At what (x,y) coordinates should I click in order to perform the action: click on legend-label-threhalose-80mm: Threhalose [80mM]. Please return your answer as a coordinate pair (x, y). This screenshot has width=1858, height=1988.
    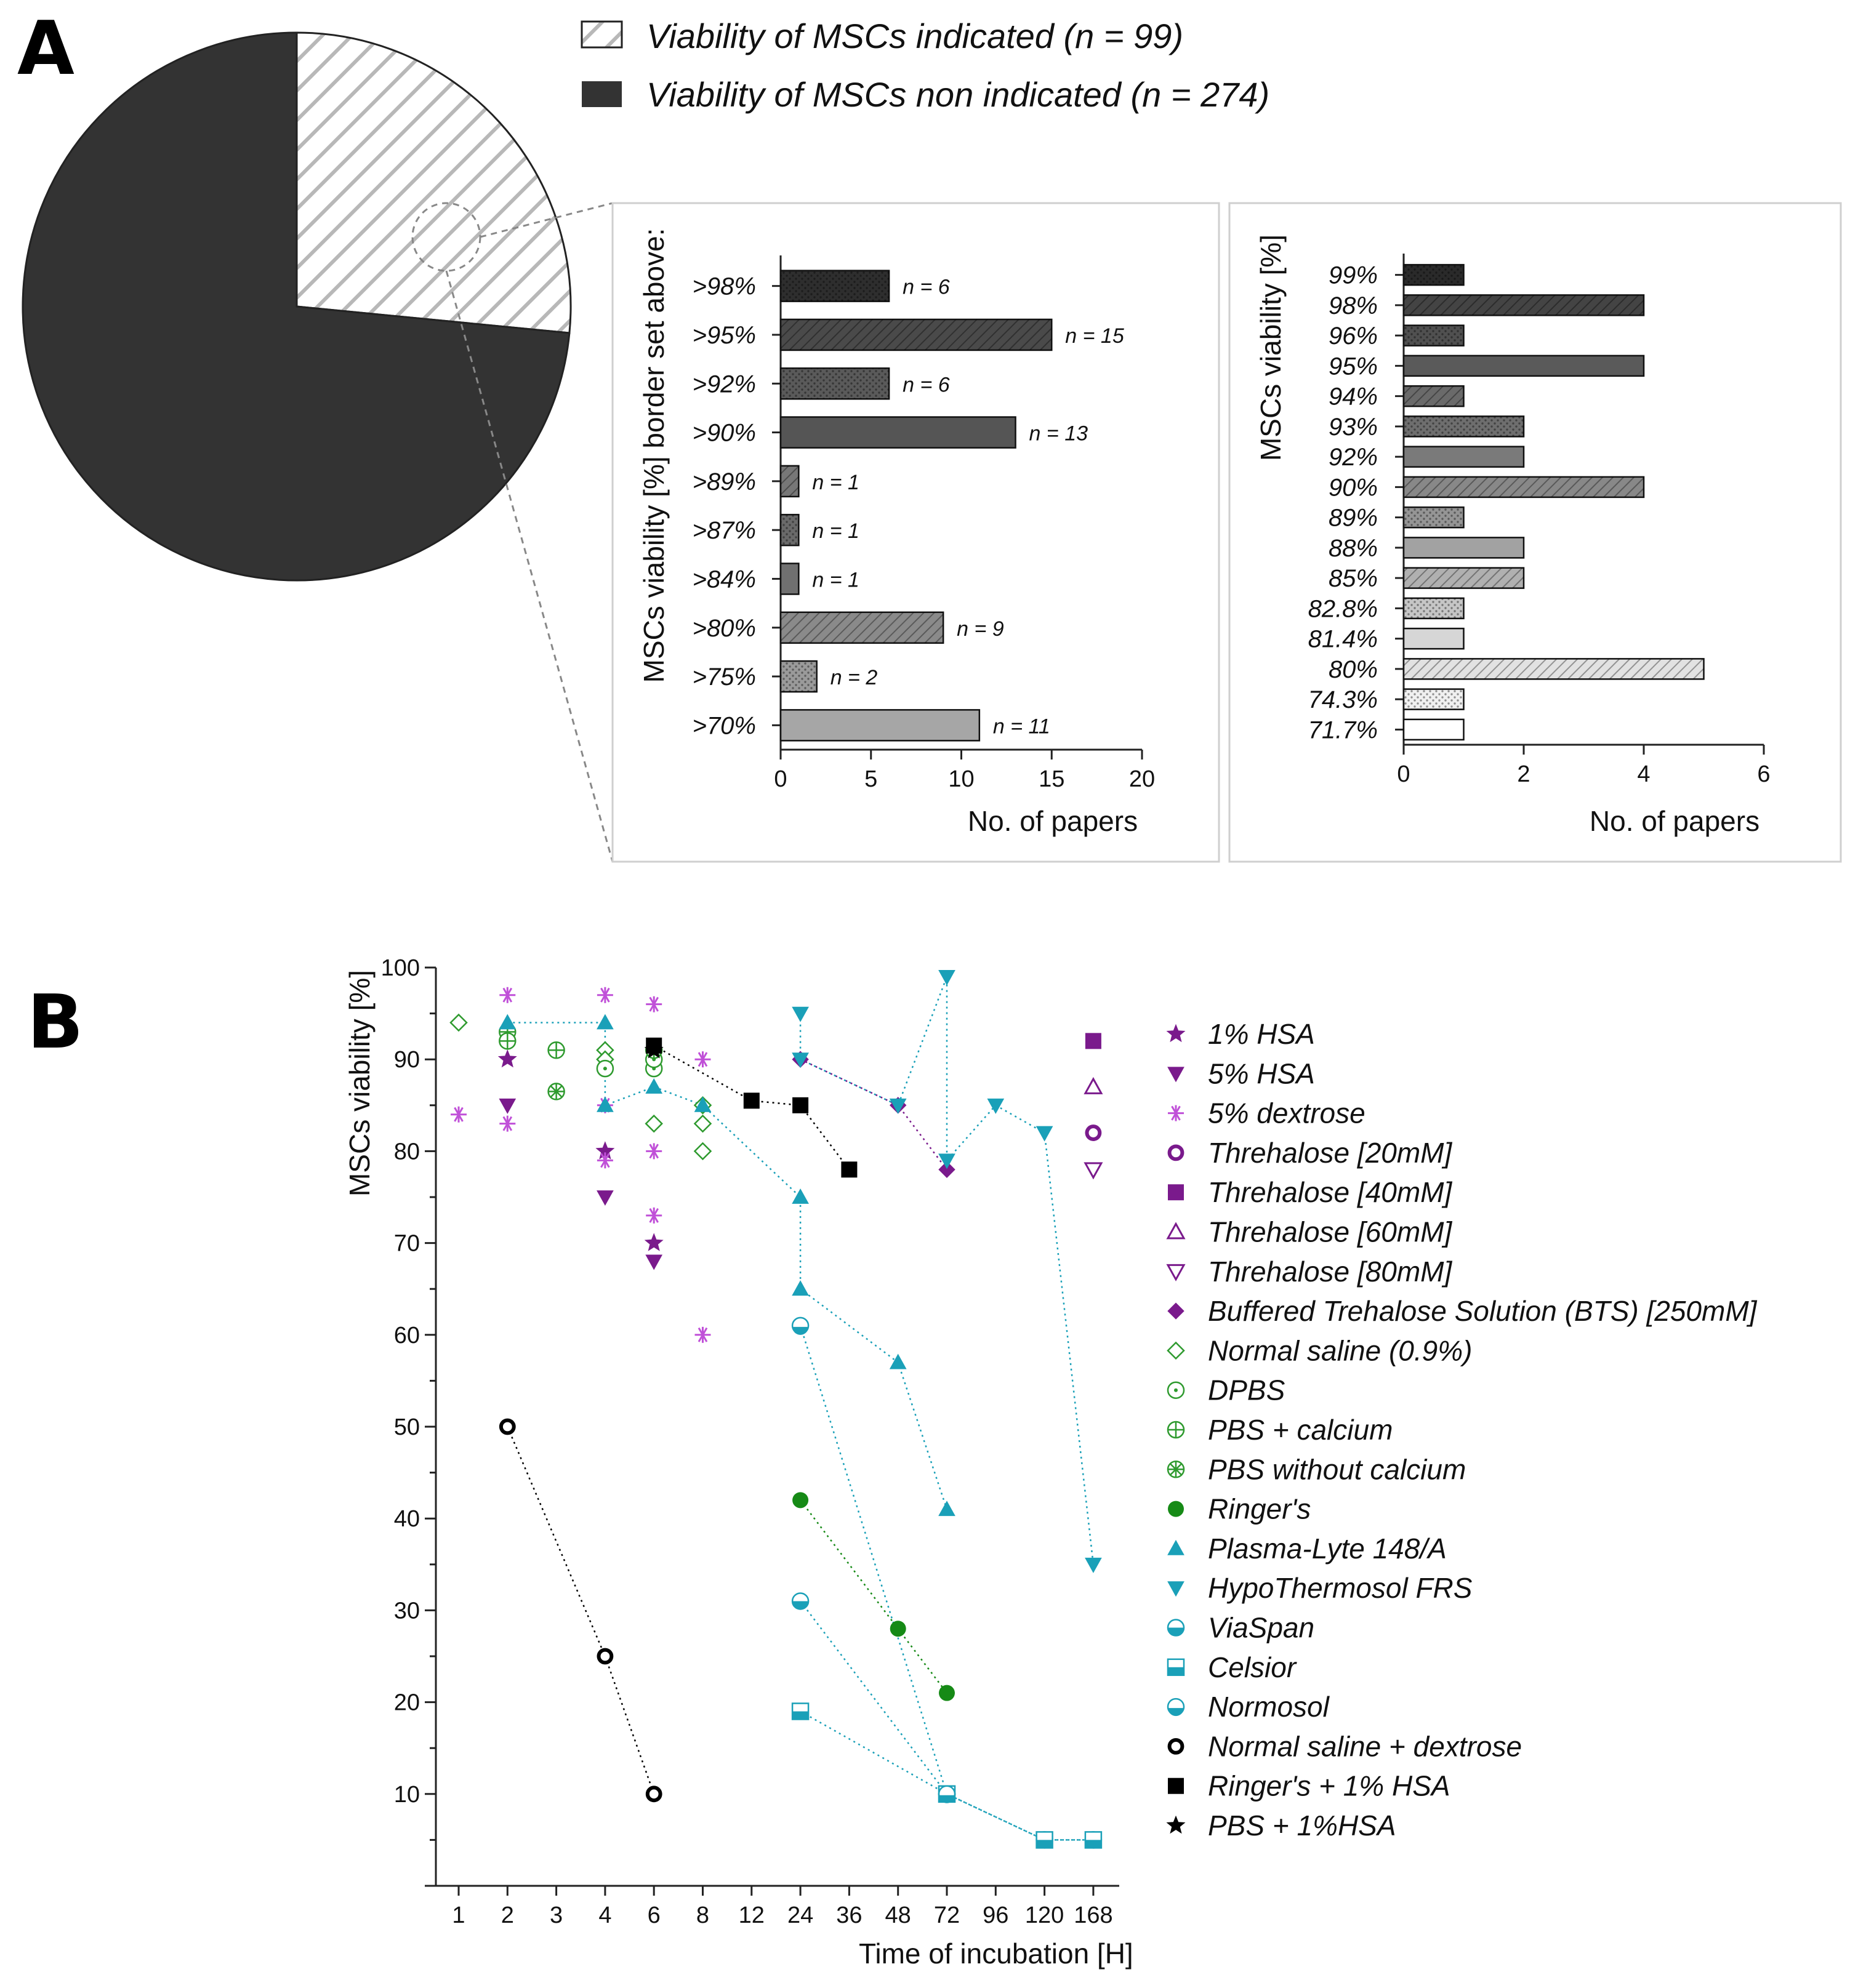
    Looking at the image, I should click on (1330, 1272).